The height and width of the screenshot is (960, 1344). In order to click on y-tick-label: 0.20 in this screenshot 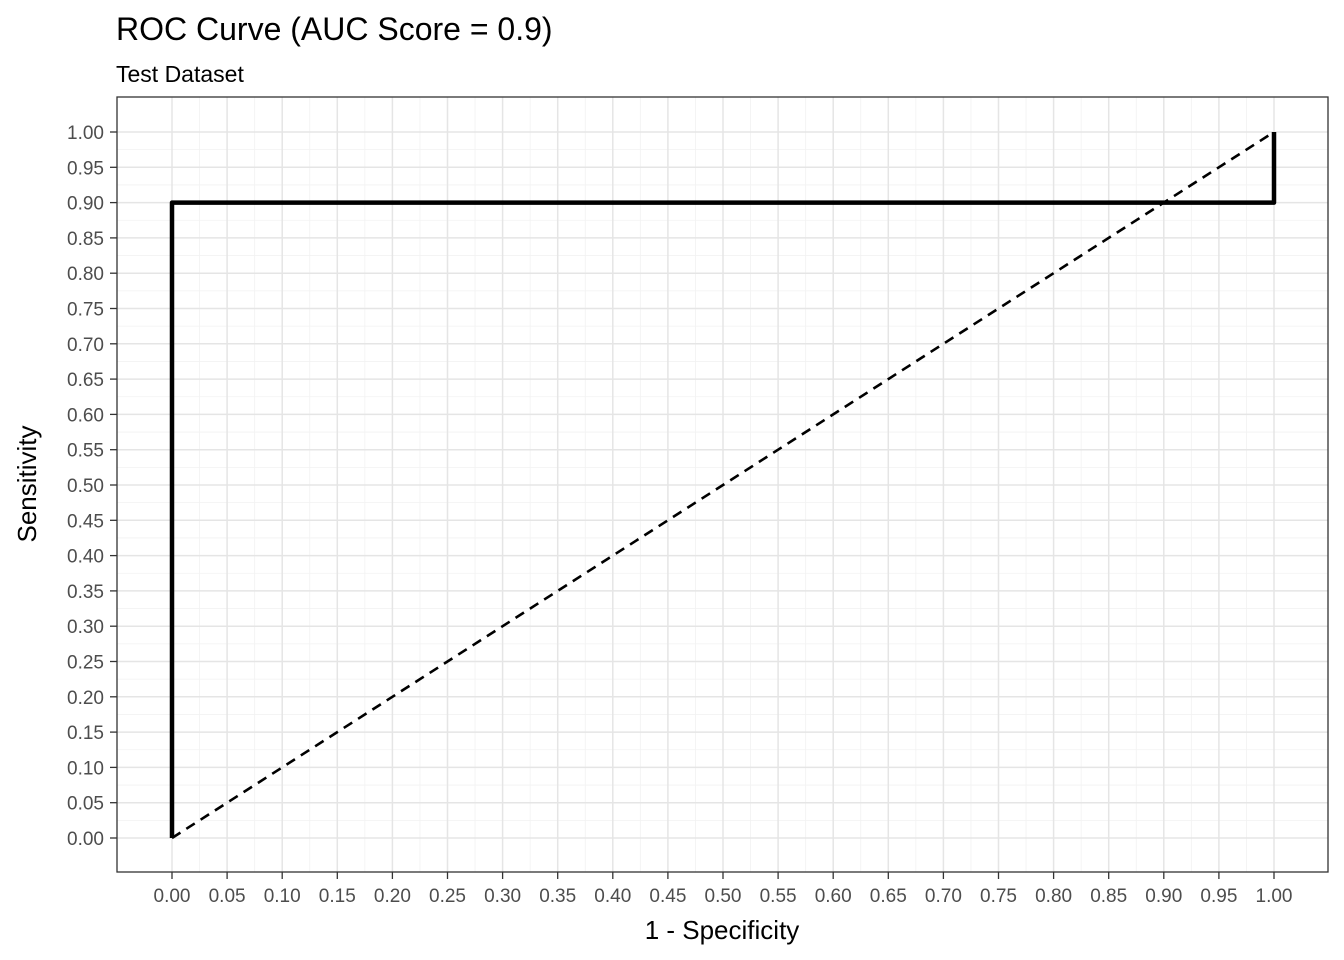, I will do `click(85, 698)`.